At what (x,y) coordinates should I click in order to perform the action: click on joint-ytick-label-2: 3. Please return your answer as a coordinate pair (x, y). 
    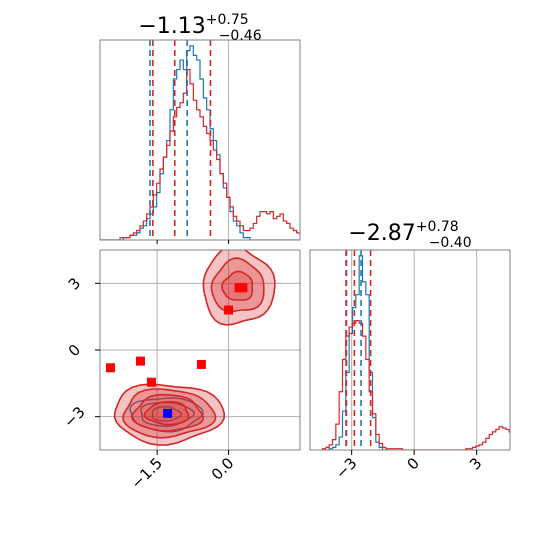
    Looking at the image, I should click on (74, 283).